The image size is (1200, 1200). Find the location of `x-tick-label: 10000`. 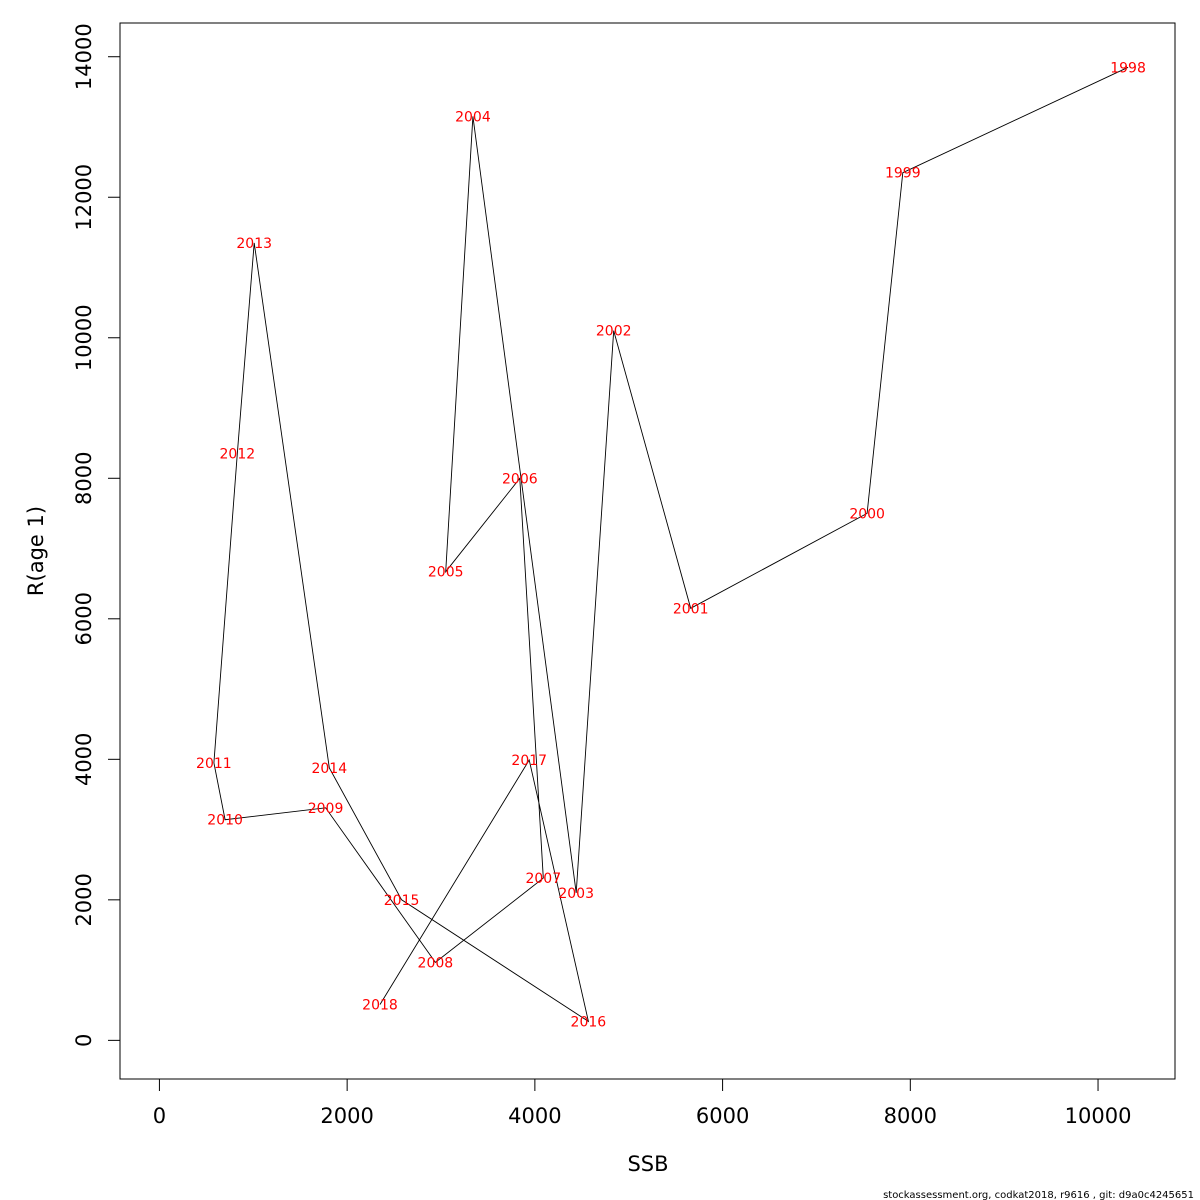

x-tick-label: 10000 is located at coordinates (1098, 1116).